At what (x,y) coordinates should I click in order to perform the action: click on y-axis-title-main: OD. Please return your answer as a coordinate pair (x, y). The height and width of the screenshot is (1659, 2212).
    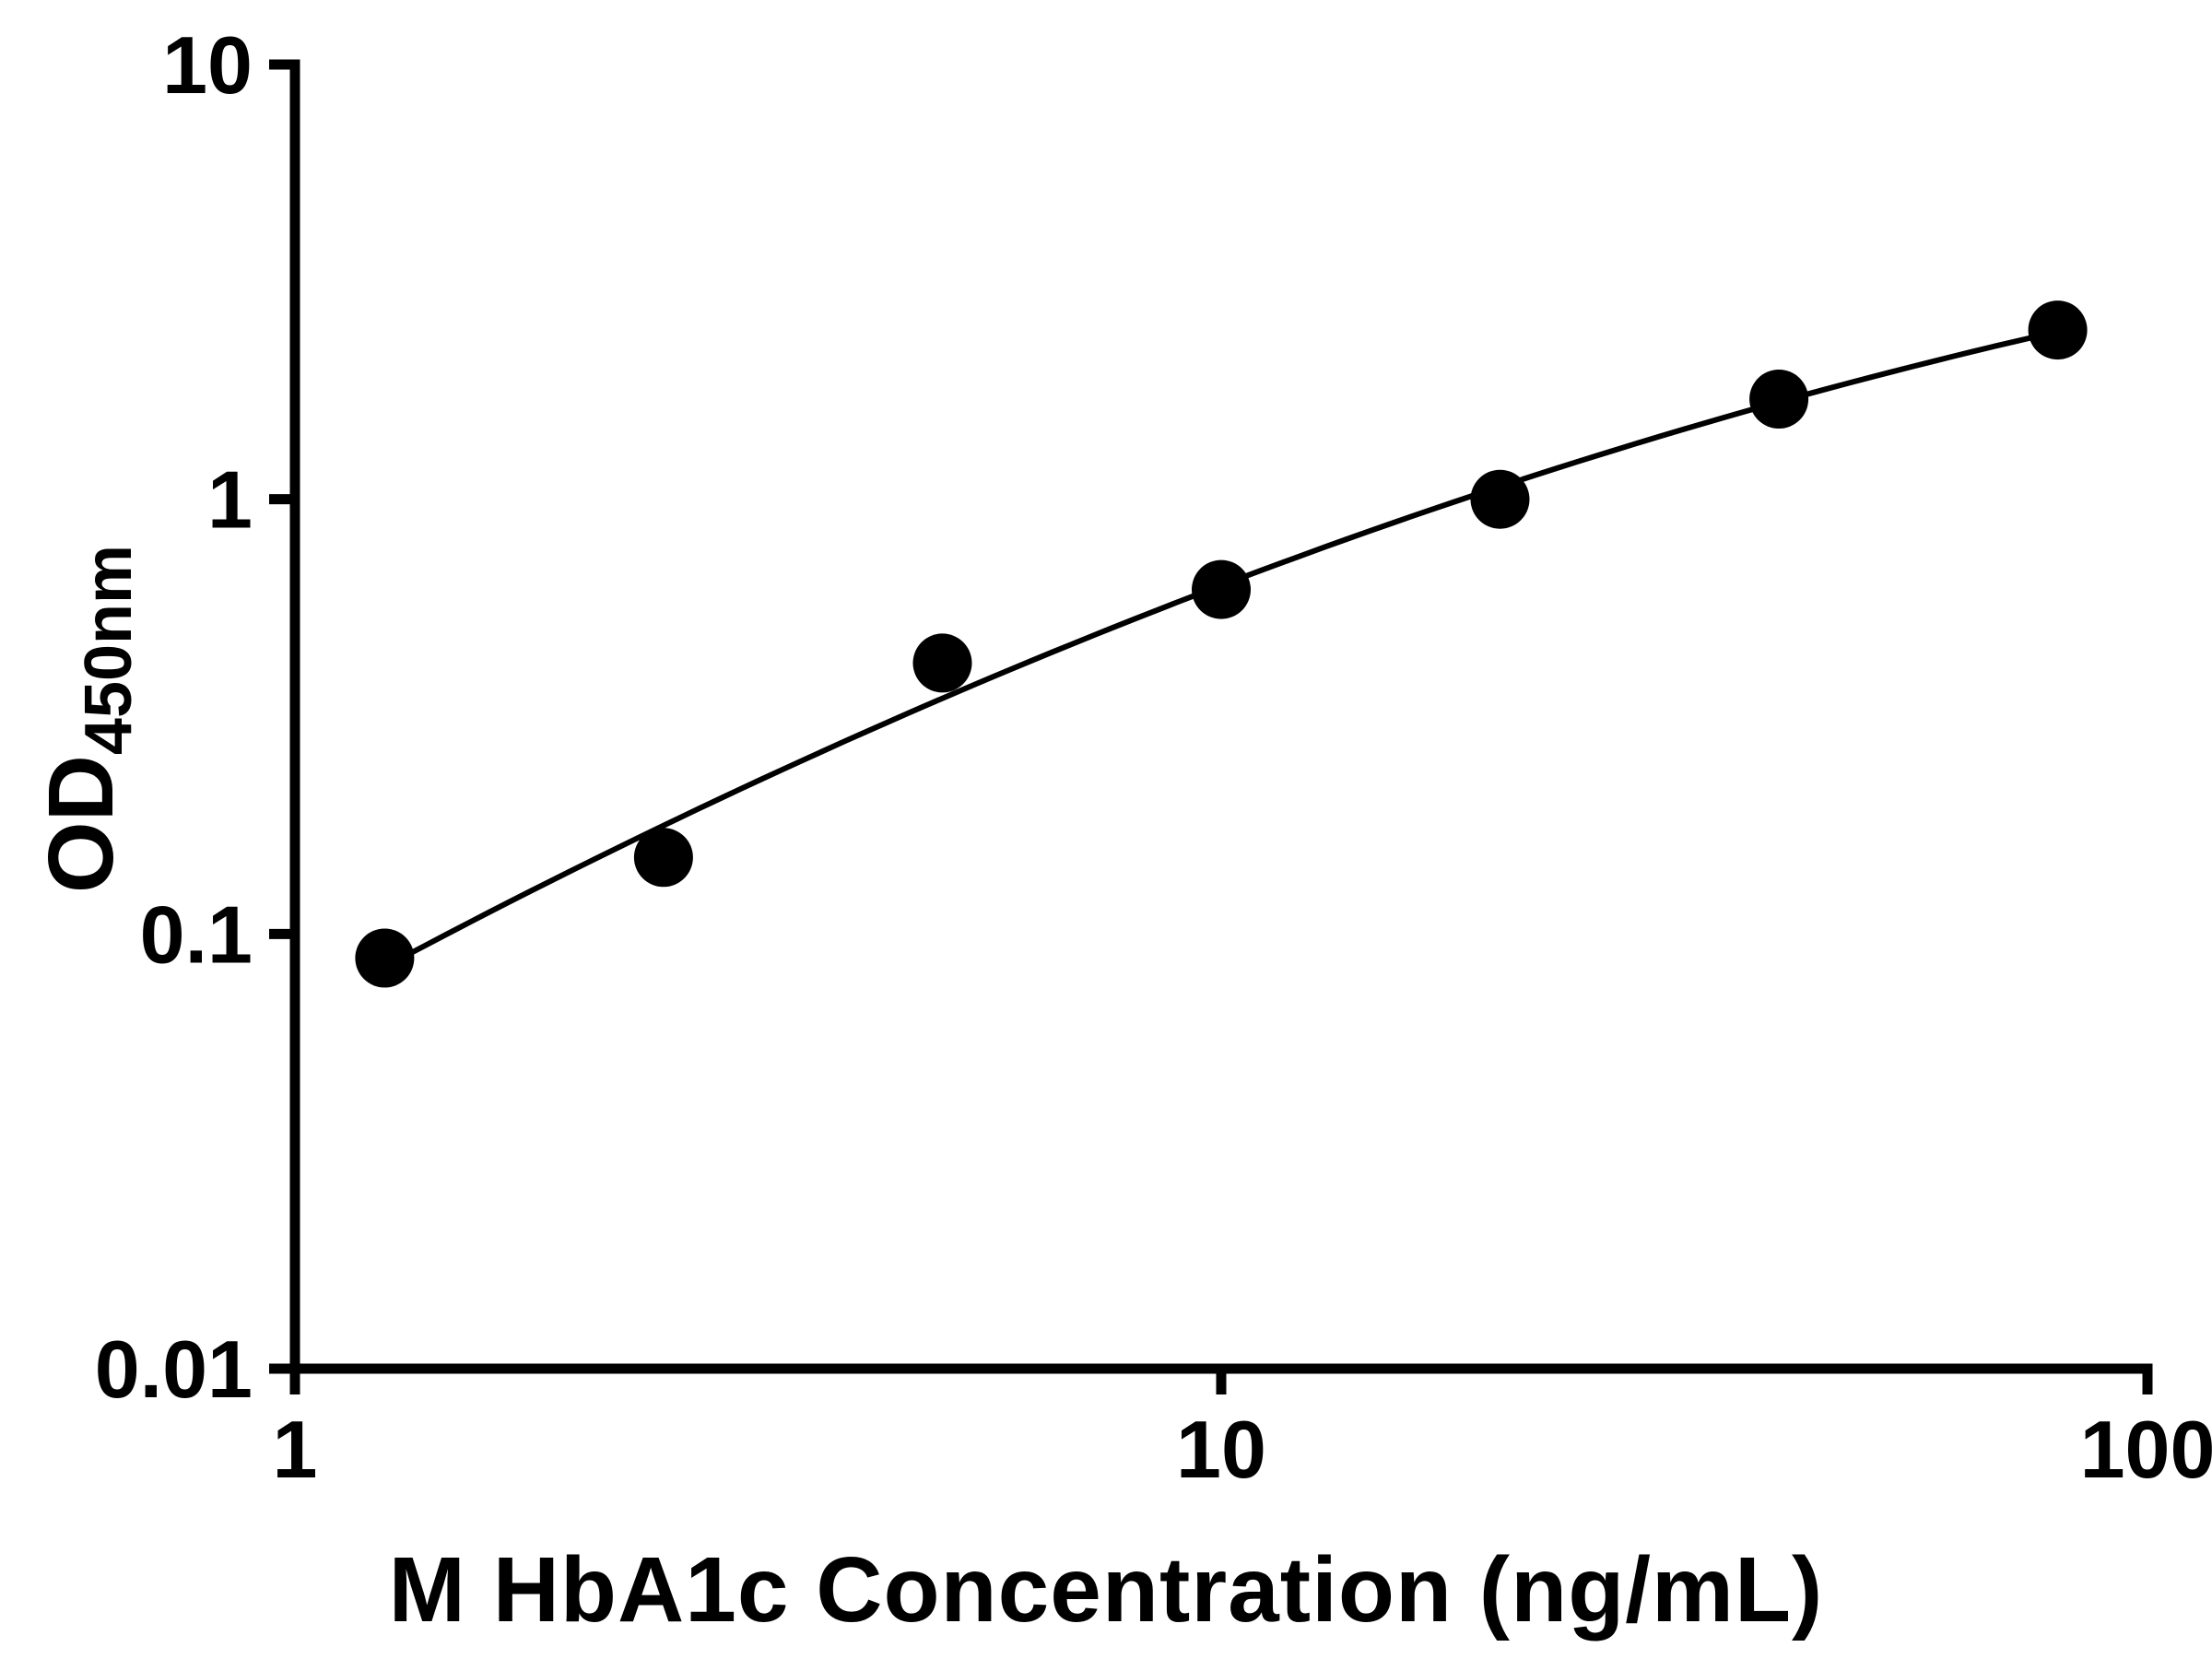
    Looking at the image, I should click on (81, 824).